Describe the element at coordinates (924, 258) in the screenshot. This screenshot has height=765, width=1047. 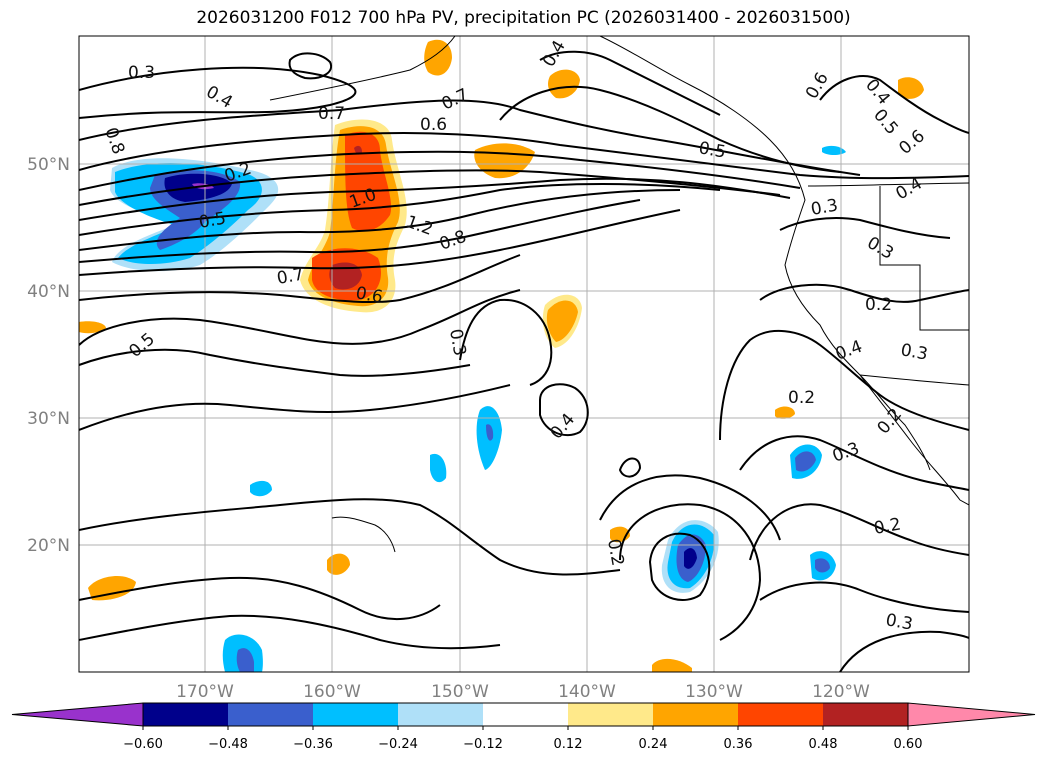
I see `border-state` at that location.